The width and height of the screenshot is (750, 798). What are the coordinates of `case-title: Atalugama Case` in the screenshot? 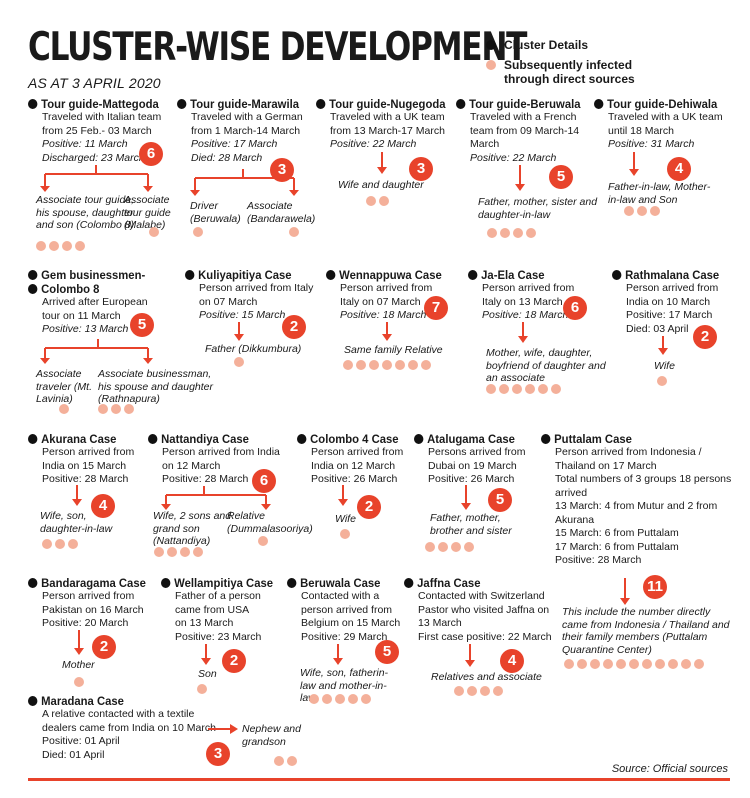 It's located at (466, 439).